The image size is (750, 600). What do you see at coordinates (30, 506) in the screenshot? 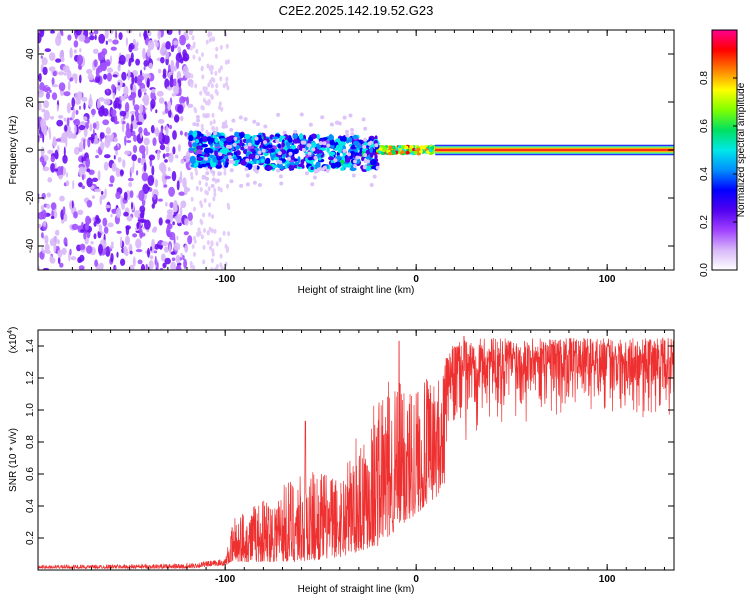
I see `y-tick-label: 0.4` at bounding box center [30, 506].